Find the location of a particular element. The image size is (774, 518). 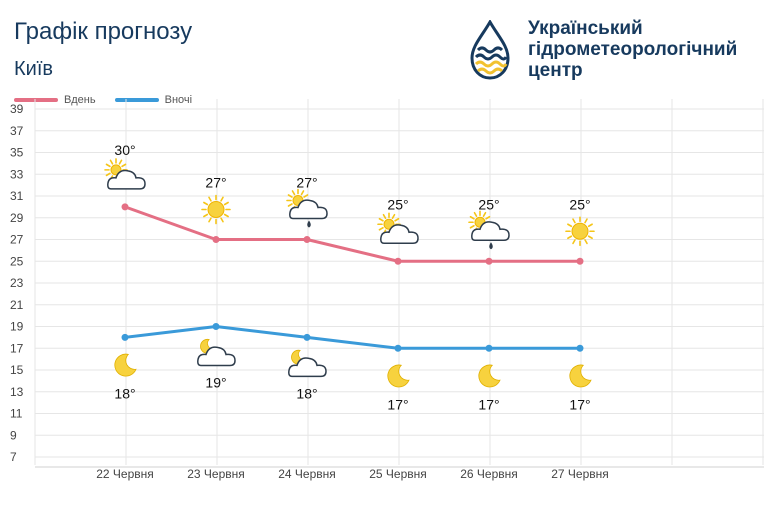

moon-icon is located at coordinates (398, 376).